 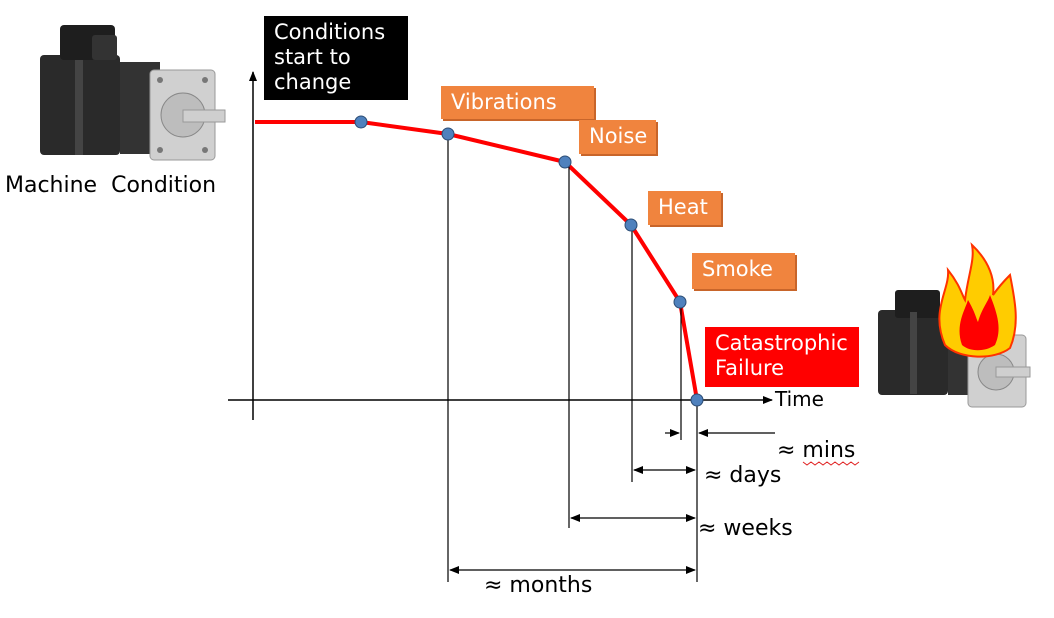 I want to click on point-vibrations, so click(x=448, y=134).